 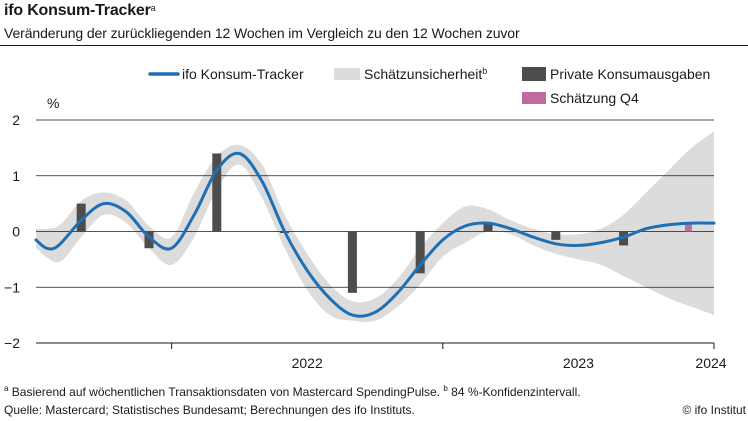 What do you see at coordinates (534, 98) in the screenshot?
I see `legend-swatch-estimate` at bounding box center [534, 98].